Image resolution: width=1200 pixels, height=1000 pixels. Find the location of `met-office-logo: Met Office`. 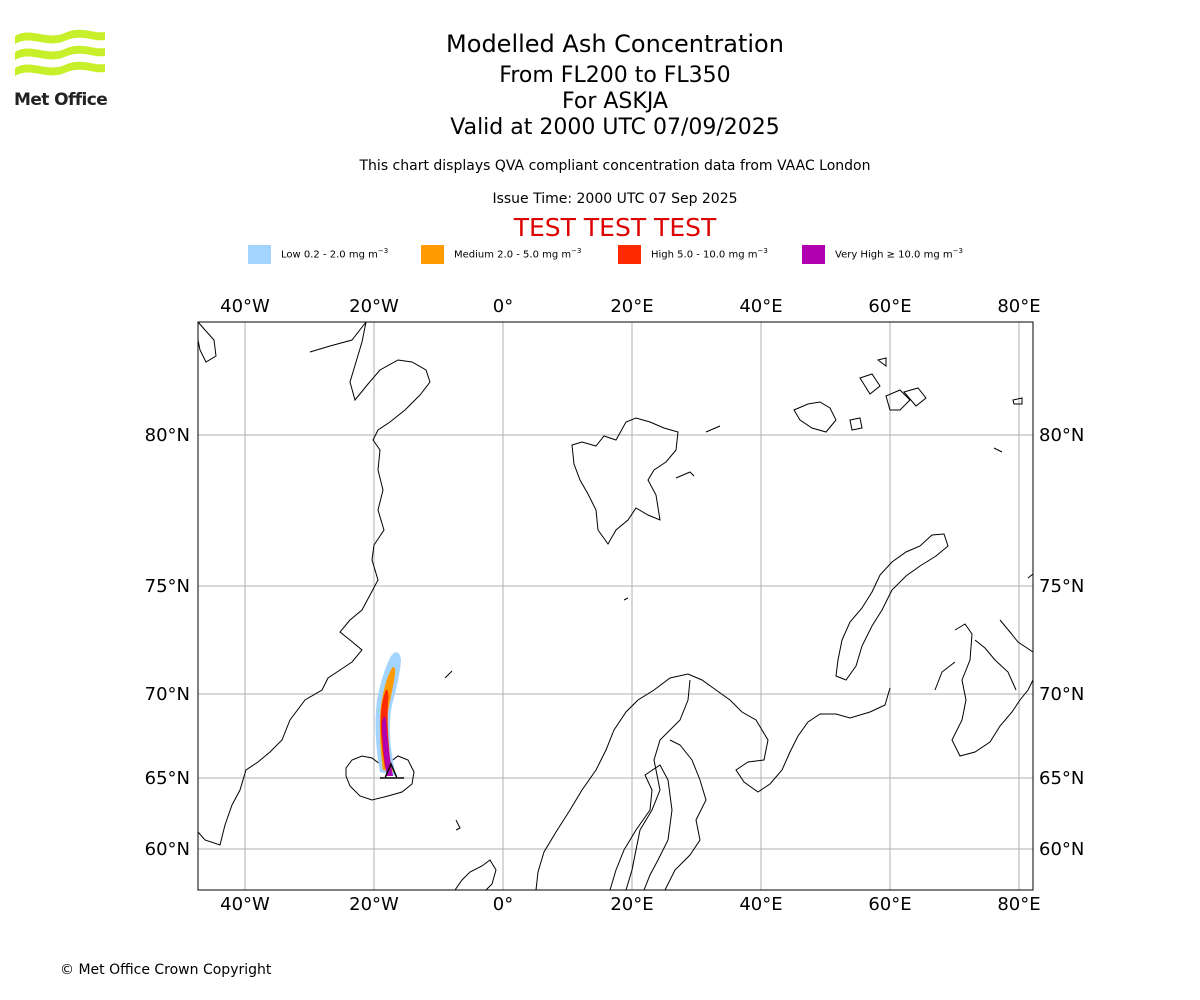

met-office-logo: Met Office is located at coordinates (62, 71).